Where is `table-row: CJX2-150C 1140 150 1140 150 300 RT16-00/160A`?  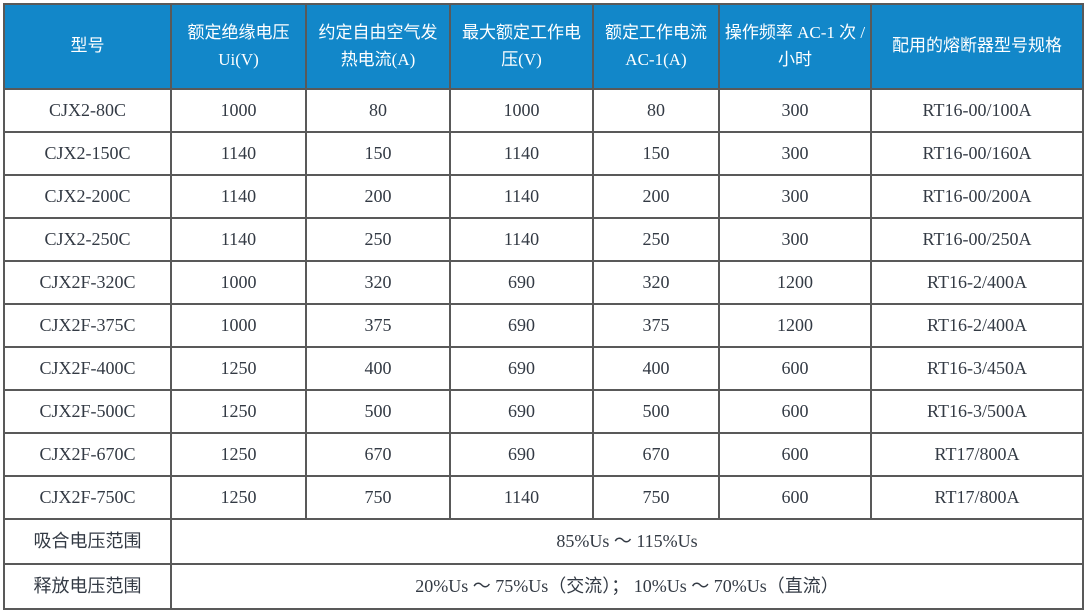
table-row: CJX2-150C 1140 150 1140 150 300 RT16-00/160A is located at coordinates (543, 153).